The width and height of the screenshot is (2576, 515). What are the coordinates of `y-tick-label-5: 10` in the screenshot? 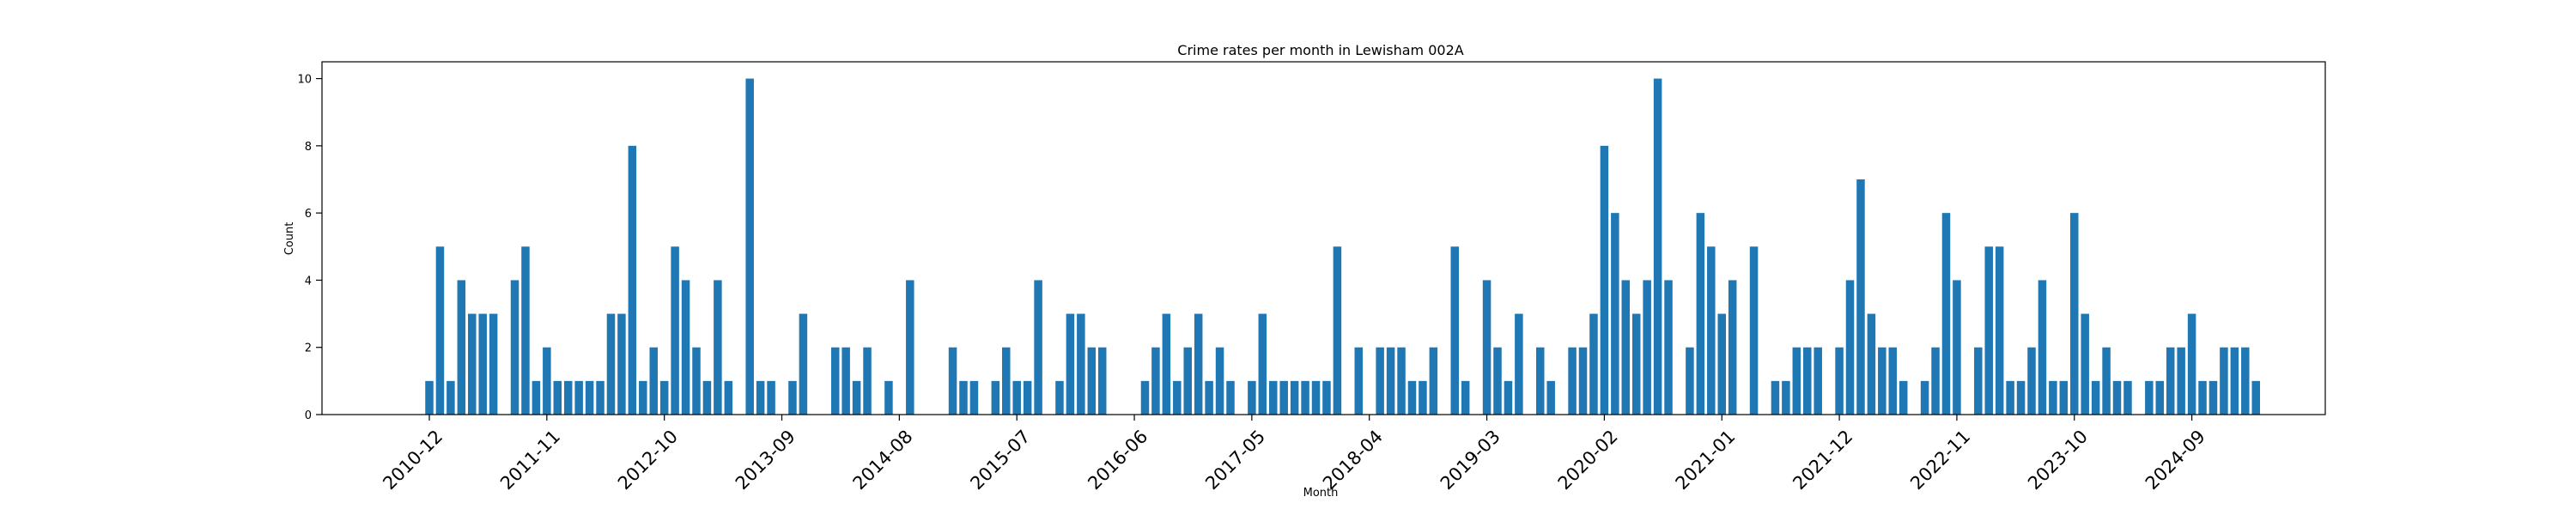 It's located at (304, 80).